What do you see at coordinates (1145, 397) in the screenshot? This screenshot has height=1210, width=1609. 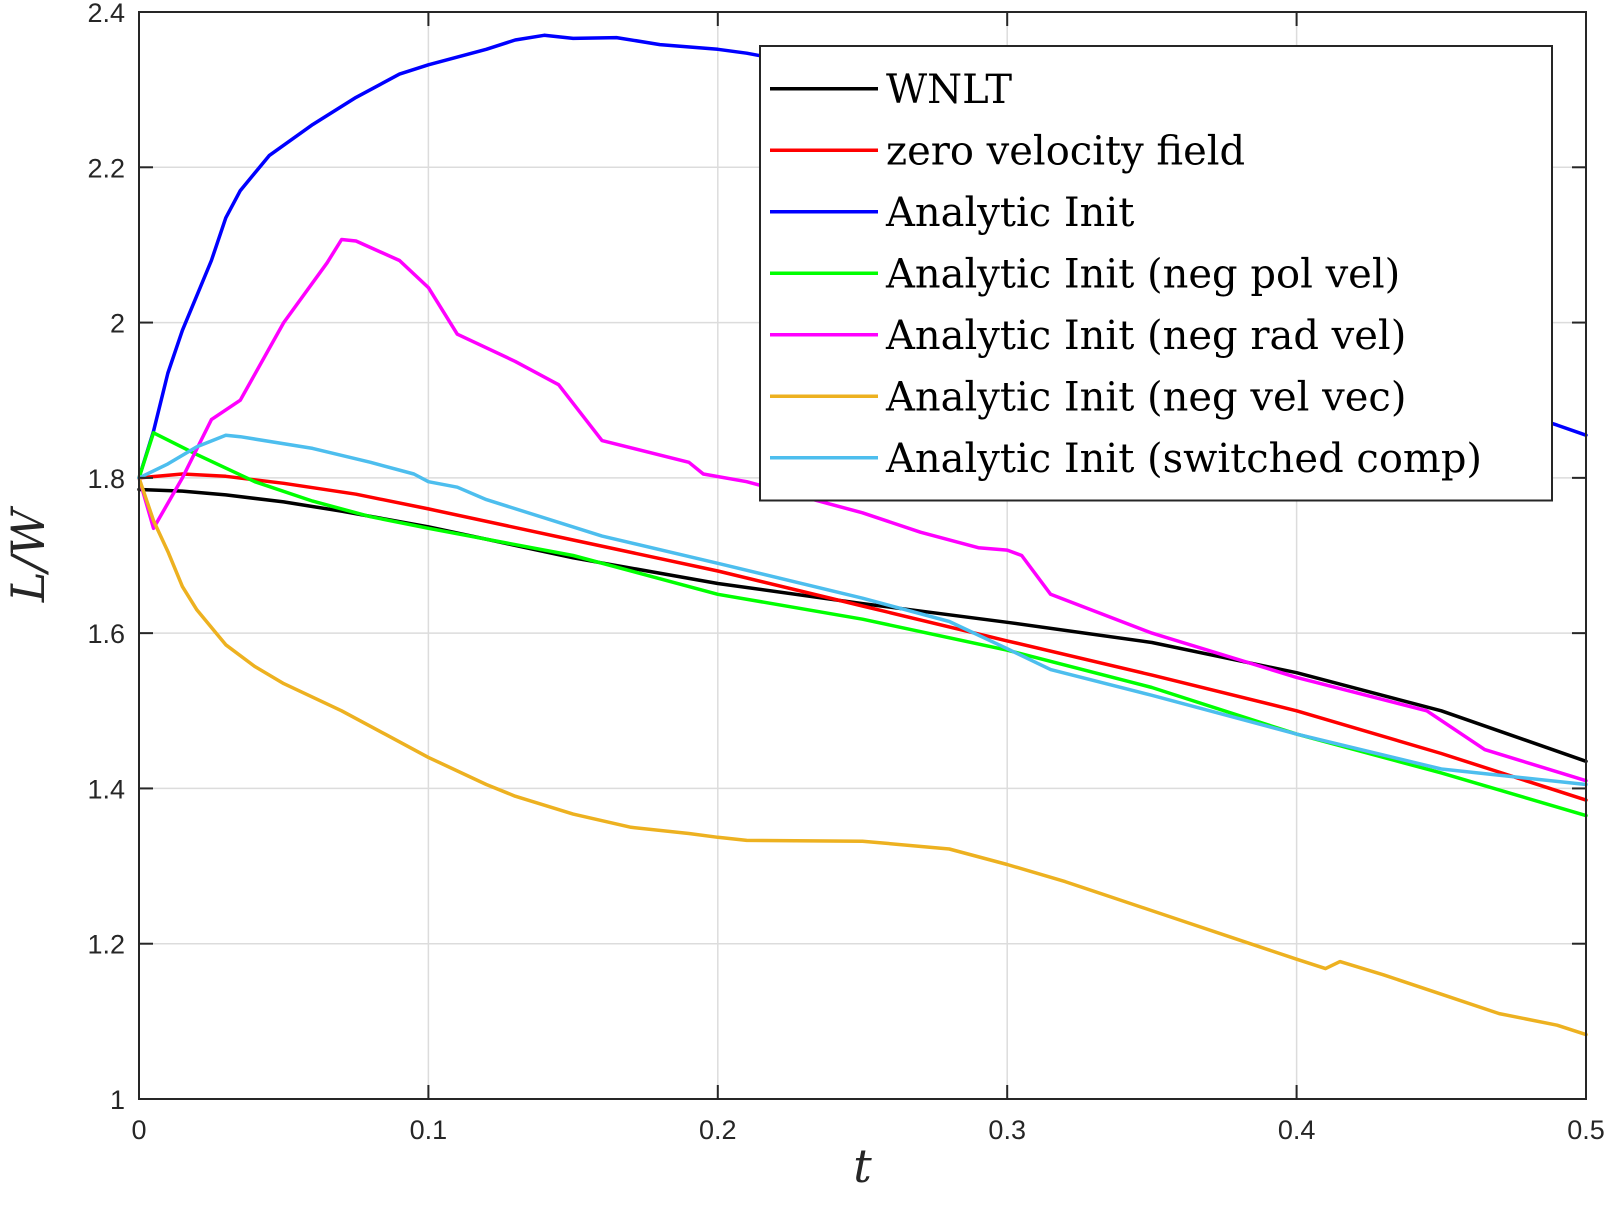 I see `legend-label-5: Analytic Init (neg vel vec)` at bounding box center [1145, 397].